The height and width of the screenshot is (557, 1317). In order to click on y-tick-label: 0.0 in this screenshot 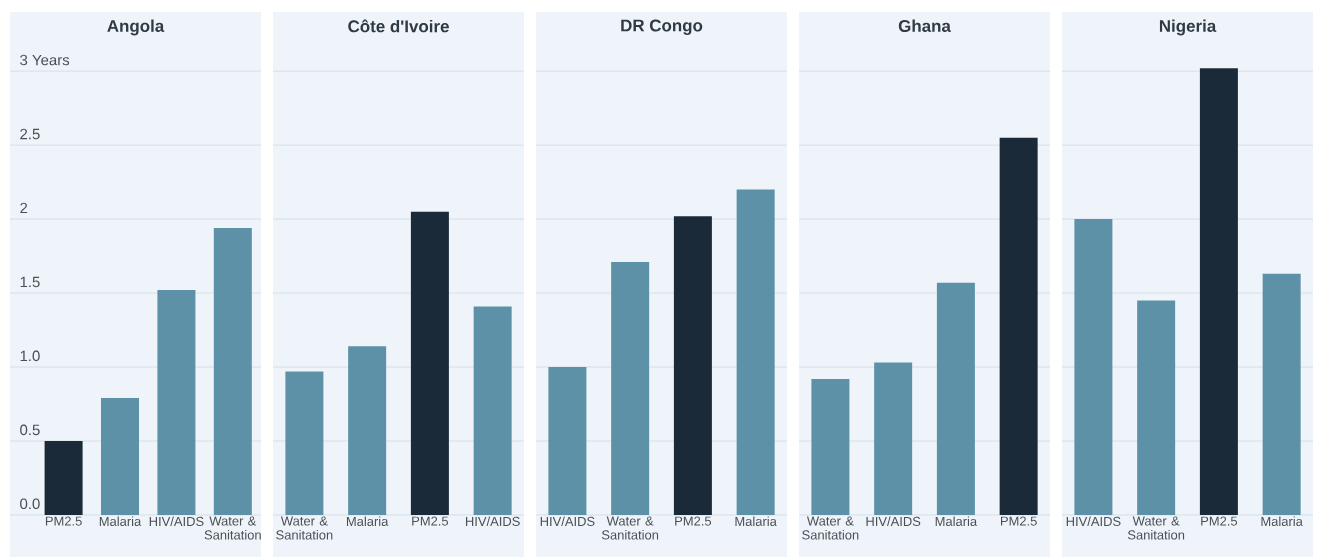, I will do `click(30, 504)`.